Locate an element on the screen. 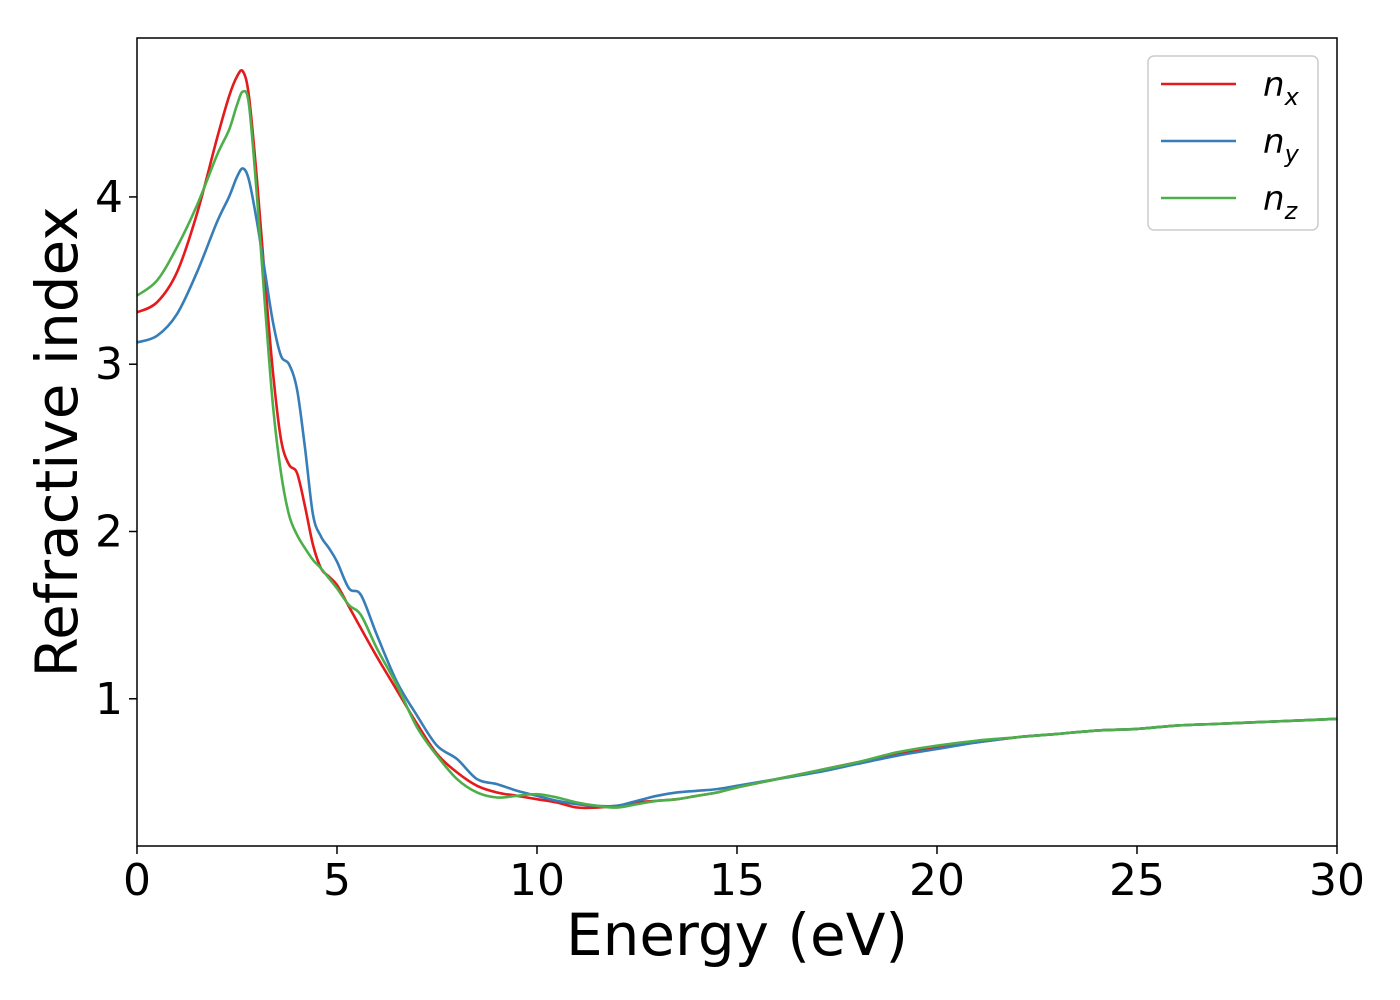 Image resolution: width=1400 pixels, height=1000 pixels. legend-label-y: ny is located at coordinates (1281, 145).